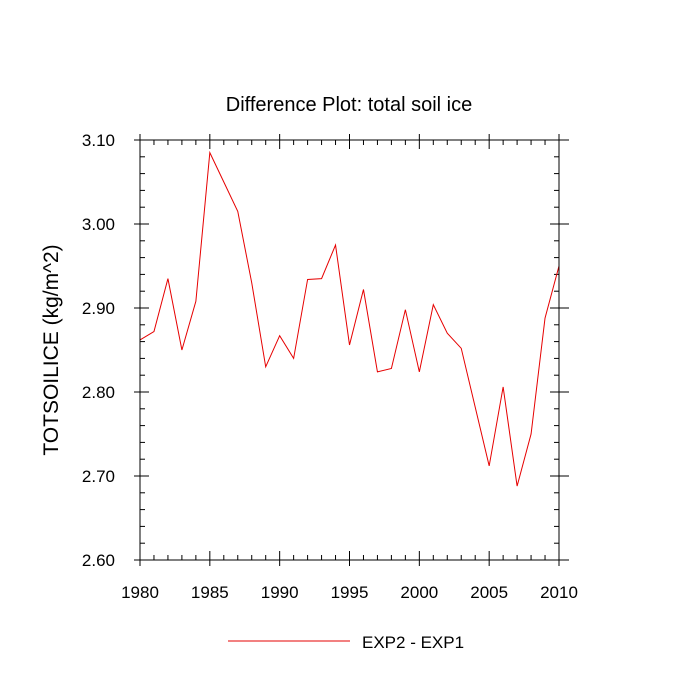  Describe the element at coordinates (413, 642) in the screenshot. I see `legend-label-exp2-exp1: EXP2 - EXP1` at that location.